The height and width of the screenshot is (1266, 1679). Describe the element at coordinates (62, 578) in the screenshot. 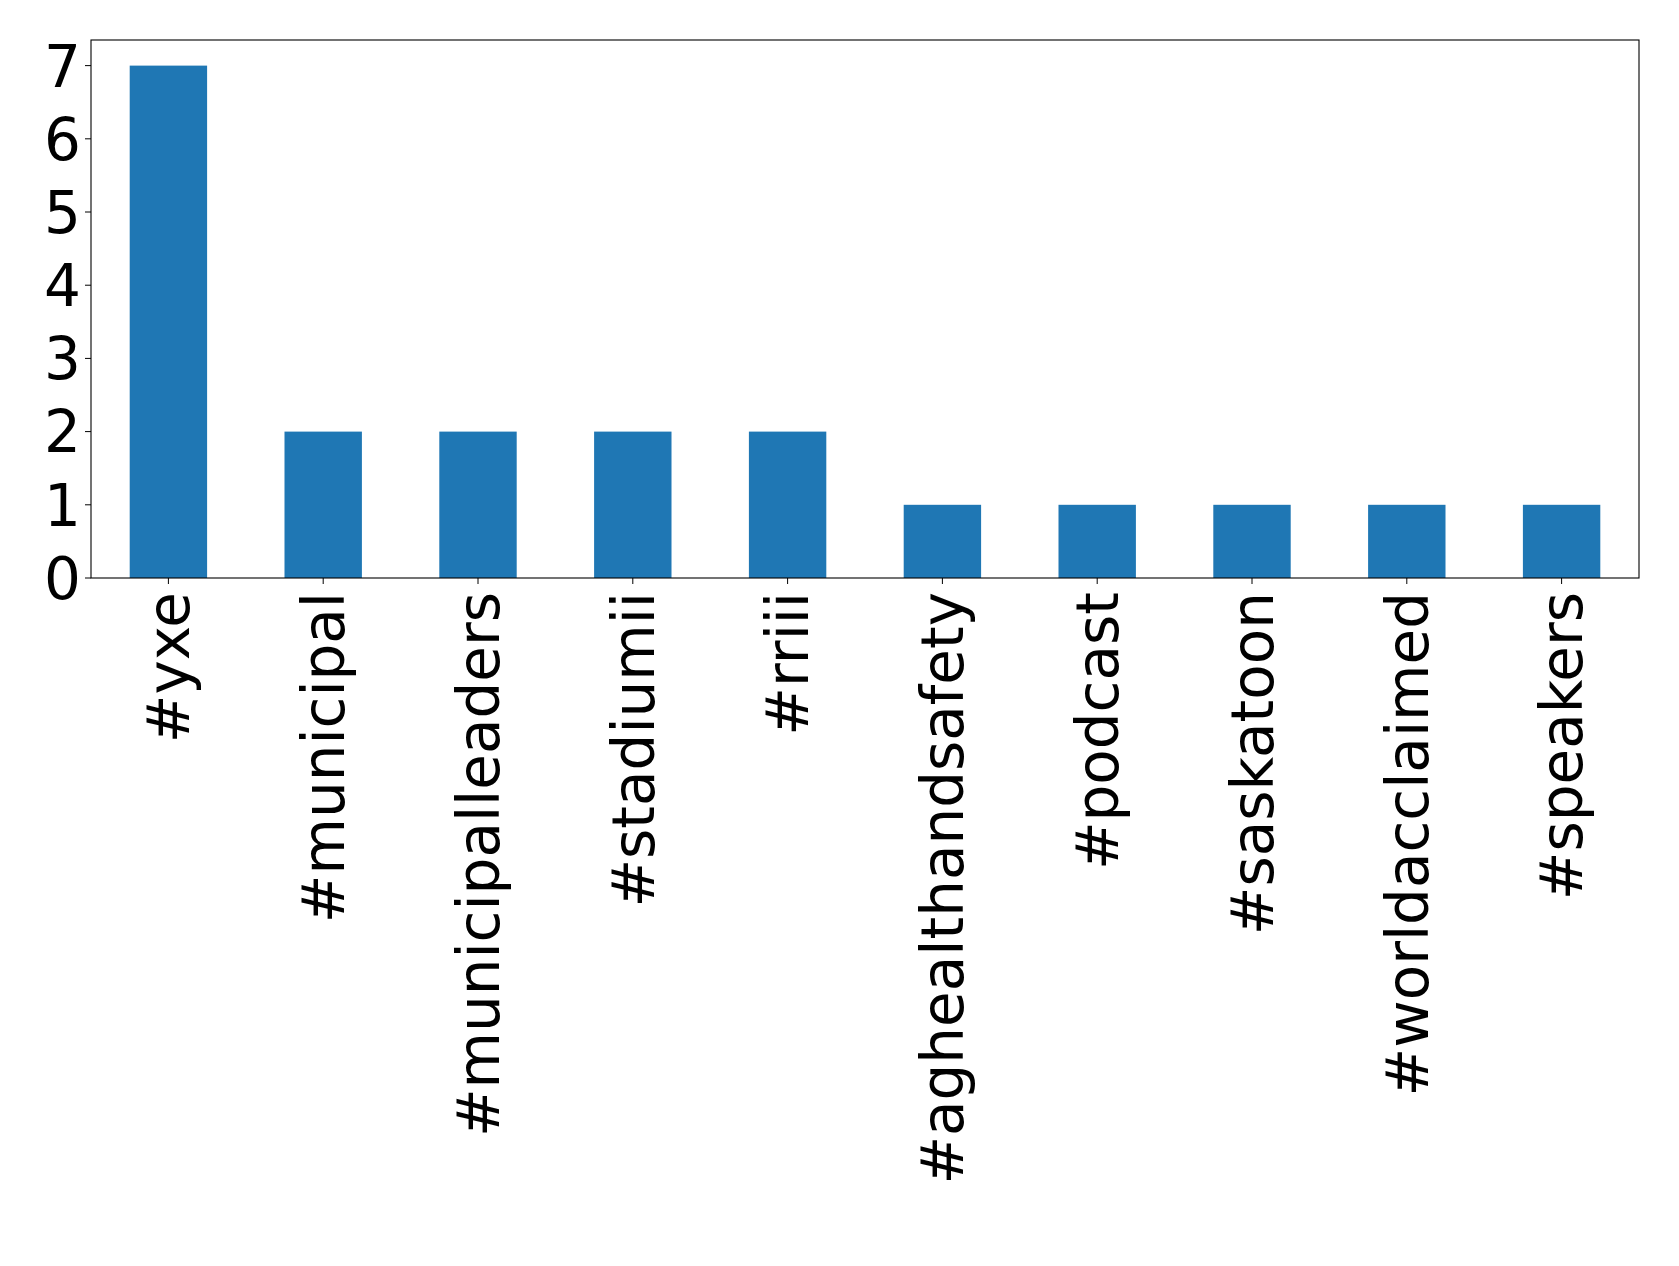

I see `y-tick-label: 0` at that location.